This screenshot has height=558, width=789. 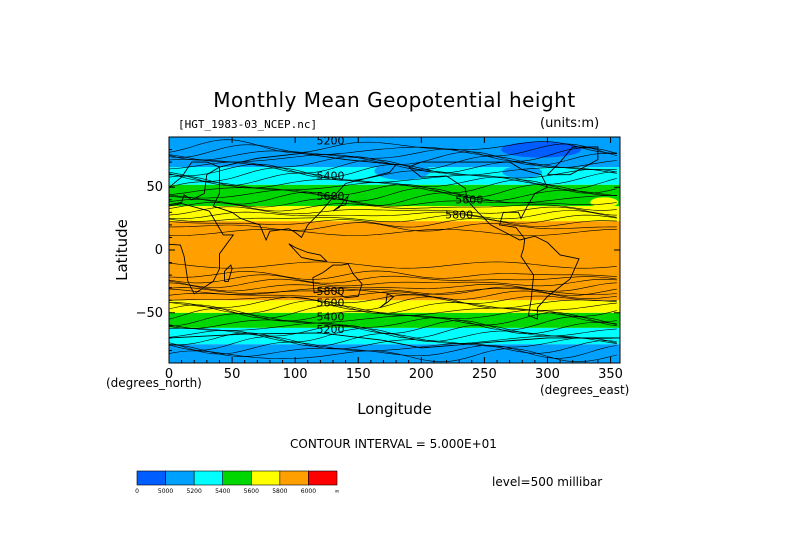 I want to click on x-units-label: (degrees_east), so click(x=585, y=390).